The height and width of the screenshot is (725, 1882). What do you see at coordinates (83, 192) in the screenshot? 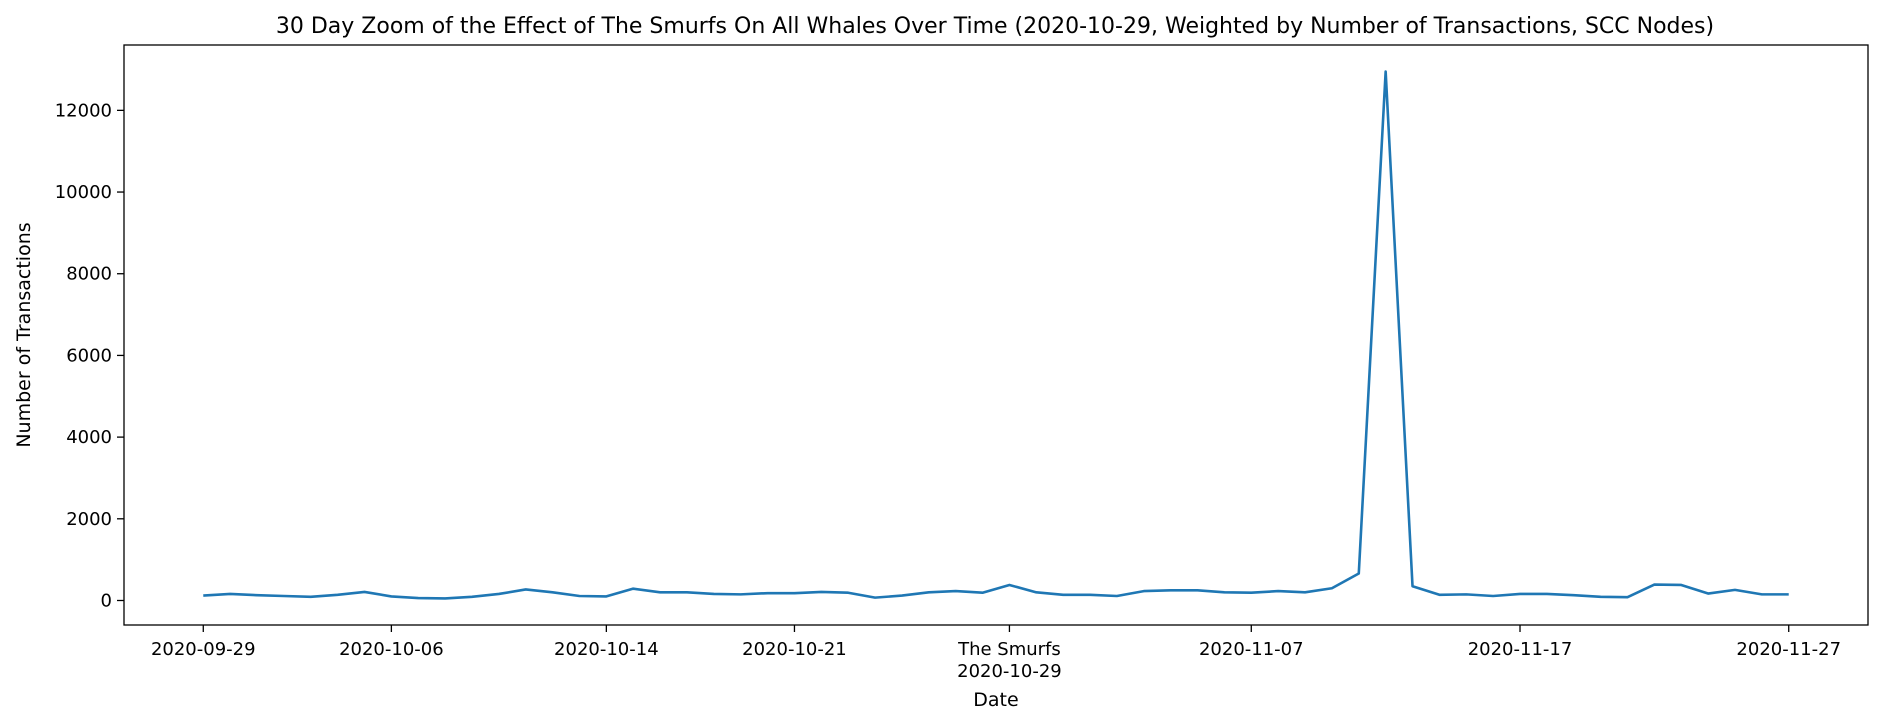
I see `y-tick-label: 10000` at bounding box center [83, 192].